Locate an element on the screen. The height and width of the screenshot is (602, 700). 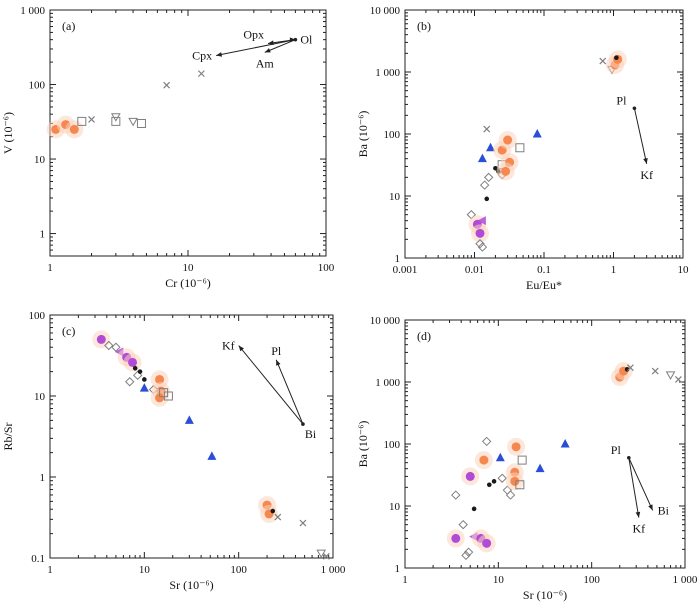
p2-y-tick-label: 10 is located at coordinates (40, 397).